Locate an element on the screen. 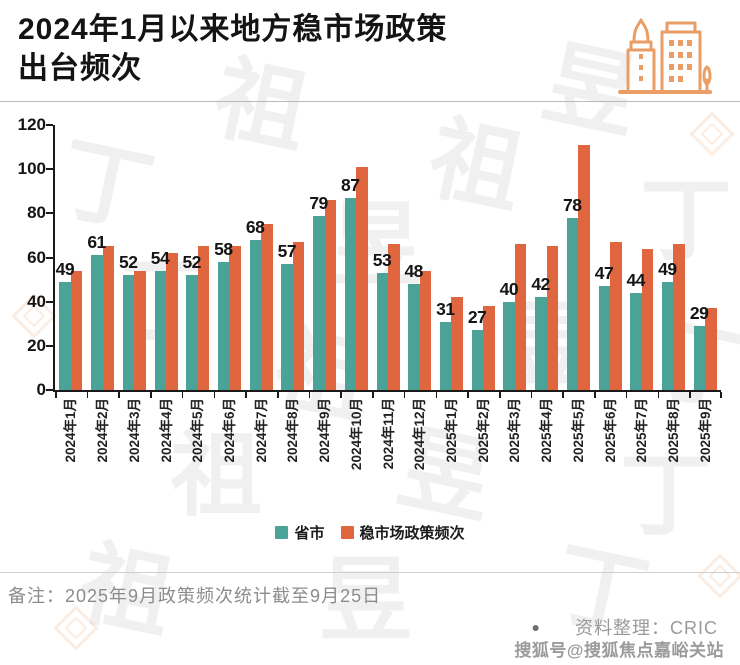  y-tick-label: 60 is located at coordinates (36, 257).